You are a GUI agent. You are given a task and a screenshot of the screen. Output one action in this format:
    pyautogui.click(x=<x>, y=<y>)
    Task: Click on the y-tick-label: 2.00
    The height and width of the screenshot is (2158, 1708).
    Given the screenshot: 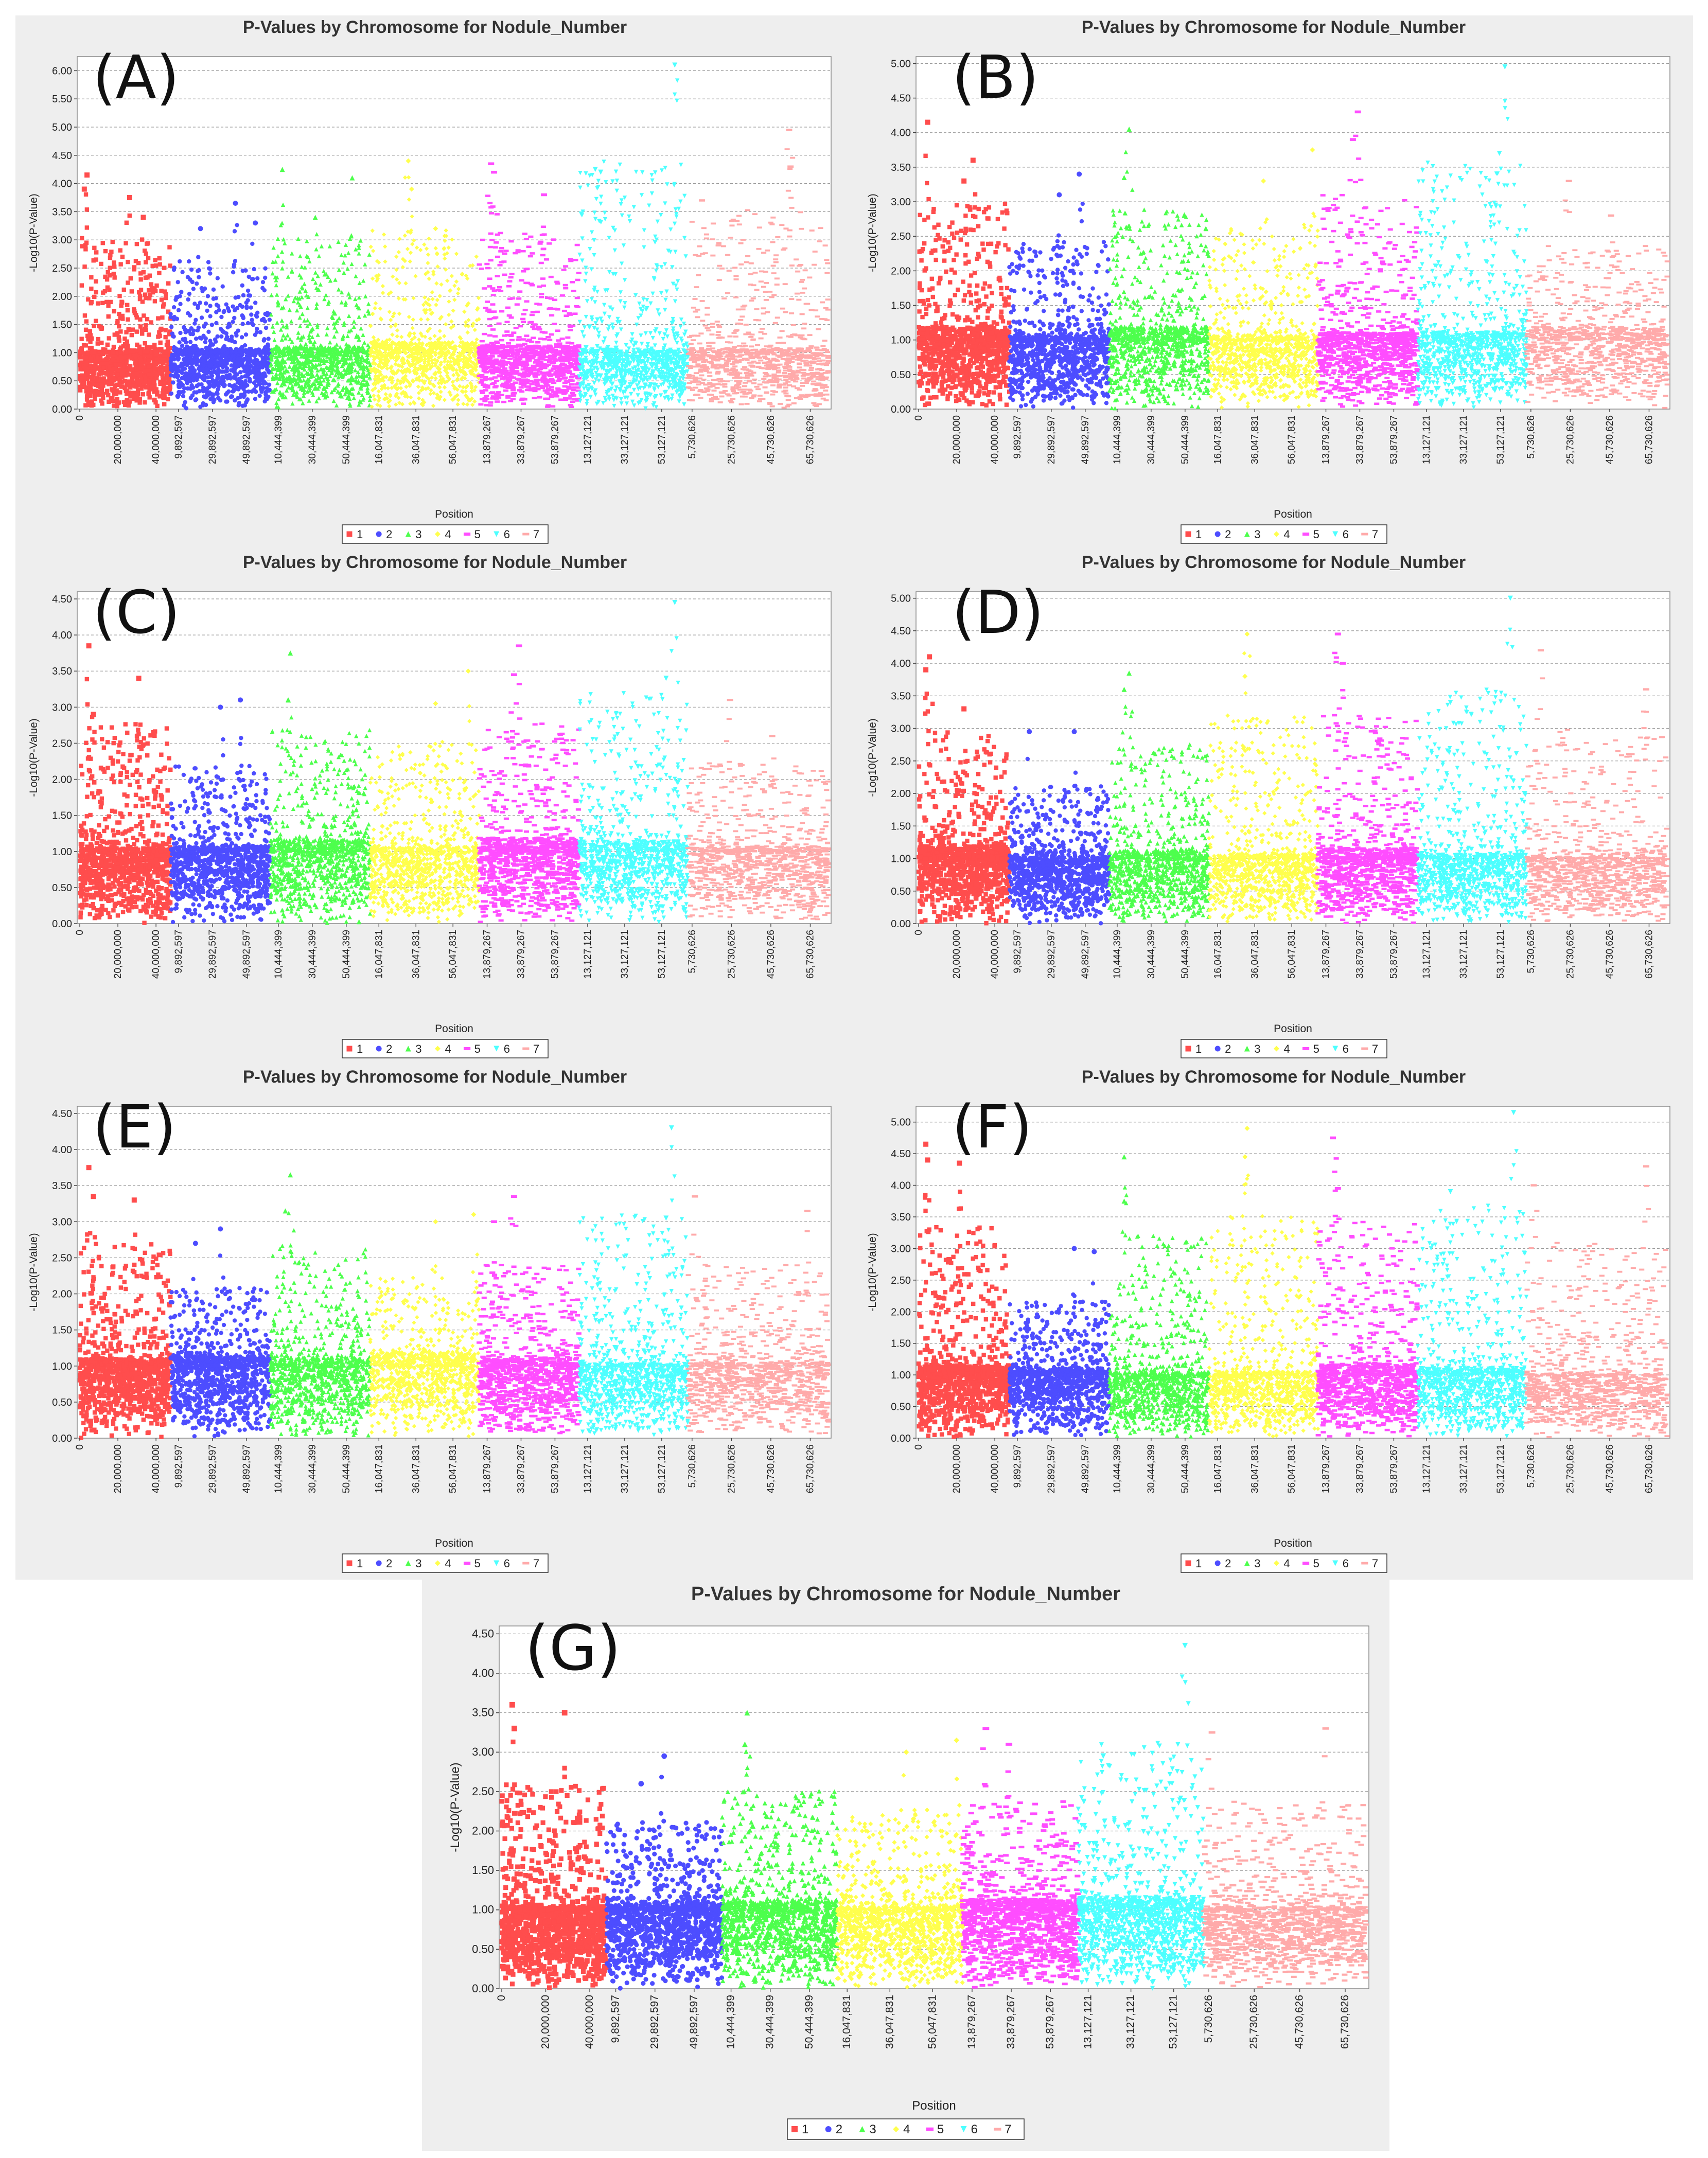 What is the action you would take?
    pyautogui.click(x=62, y=297)
    